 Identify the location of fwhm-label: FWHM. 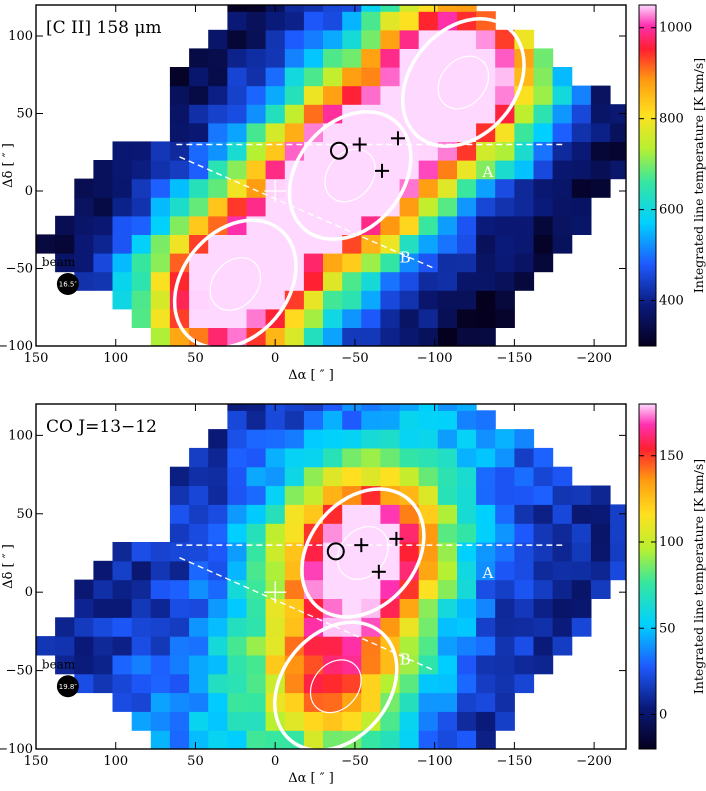
(63, 714).